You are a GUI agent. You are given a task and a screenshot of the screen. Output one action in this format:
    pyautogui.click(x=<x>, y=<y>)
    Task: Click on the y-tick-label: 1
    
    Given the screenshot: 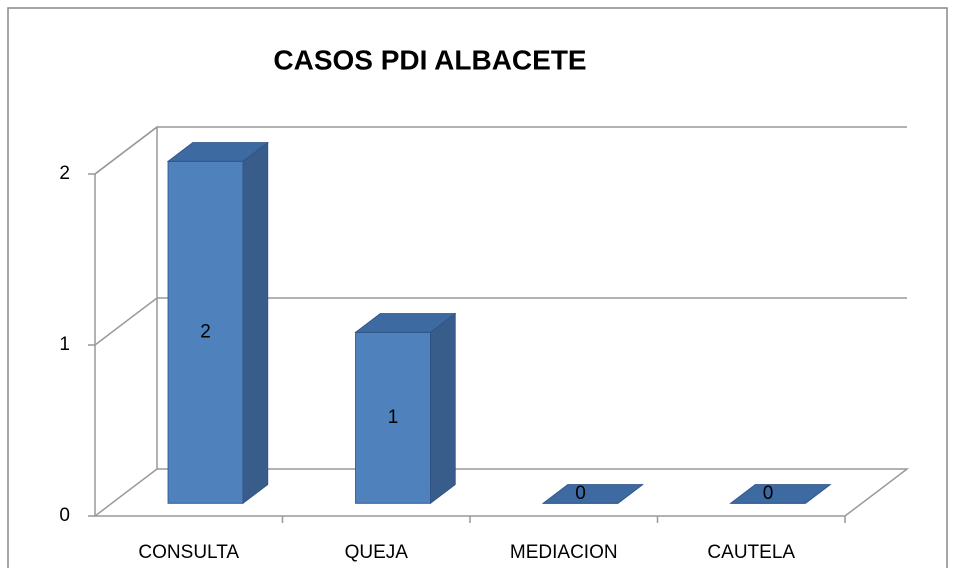 What is the action you would take?
    pyautogui.click(x=64, y=344)
    